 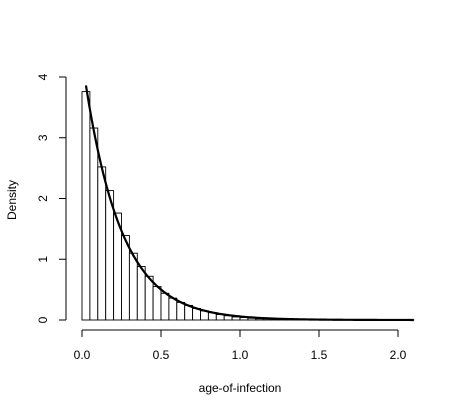 What do you see at coordinates (240, 388) in the screenshot?
I see `x-axis-label: age-of-infection` at bounding box center [240, 388].